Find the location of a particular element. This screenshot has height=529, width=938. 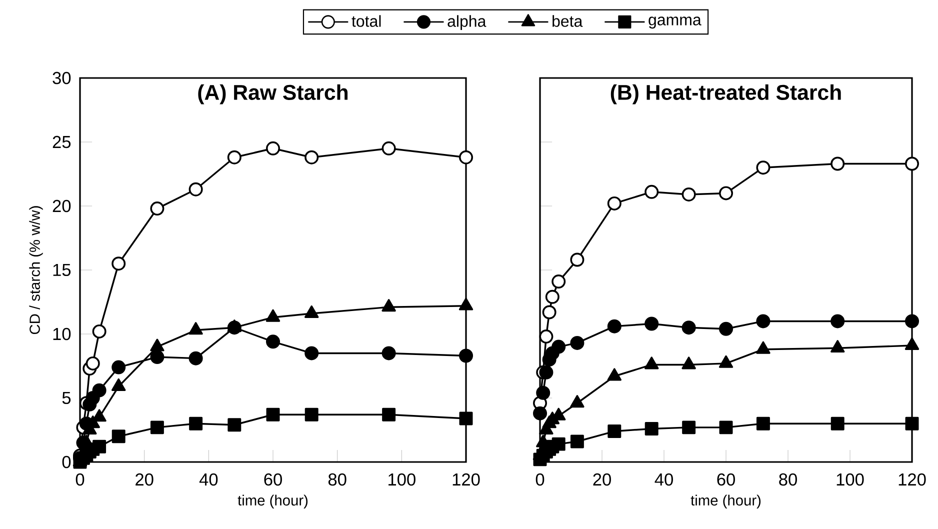

y-tick-label: 10 is located at coordinates (62, 334).